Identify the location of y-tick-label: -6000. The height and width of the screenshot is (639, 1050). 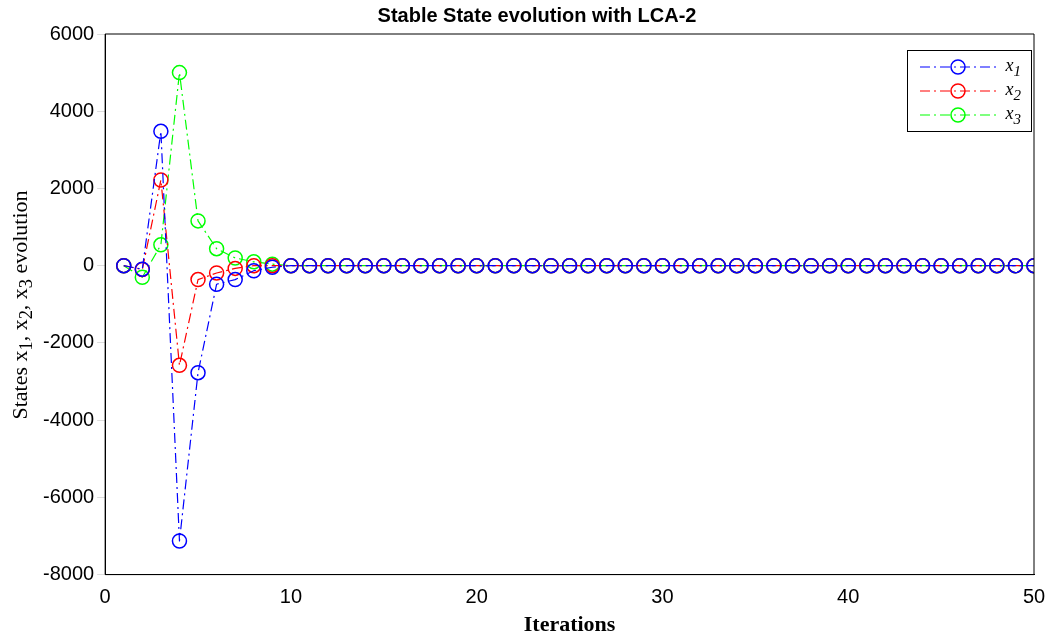
(69, 495).